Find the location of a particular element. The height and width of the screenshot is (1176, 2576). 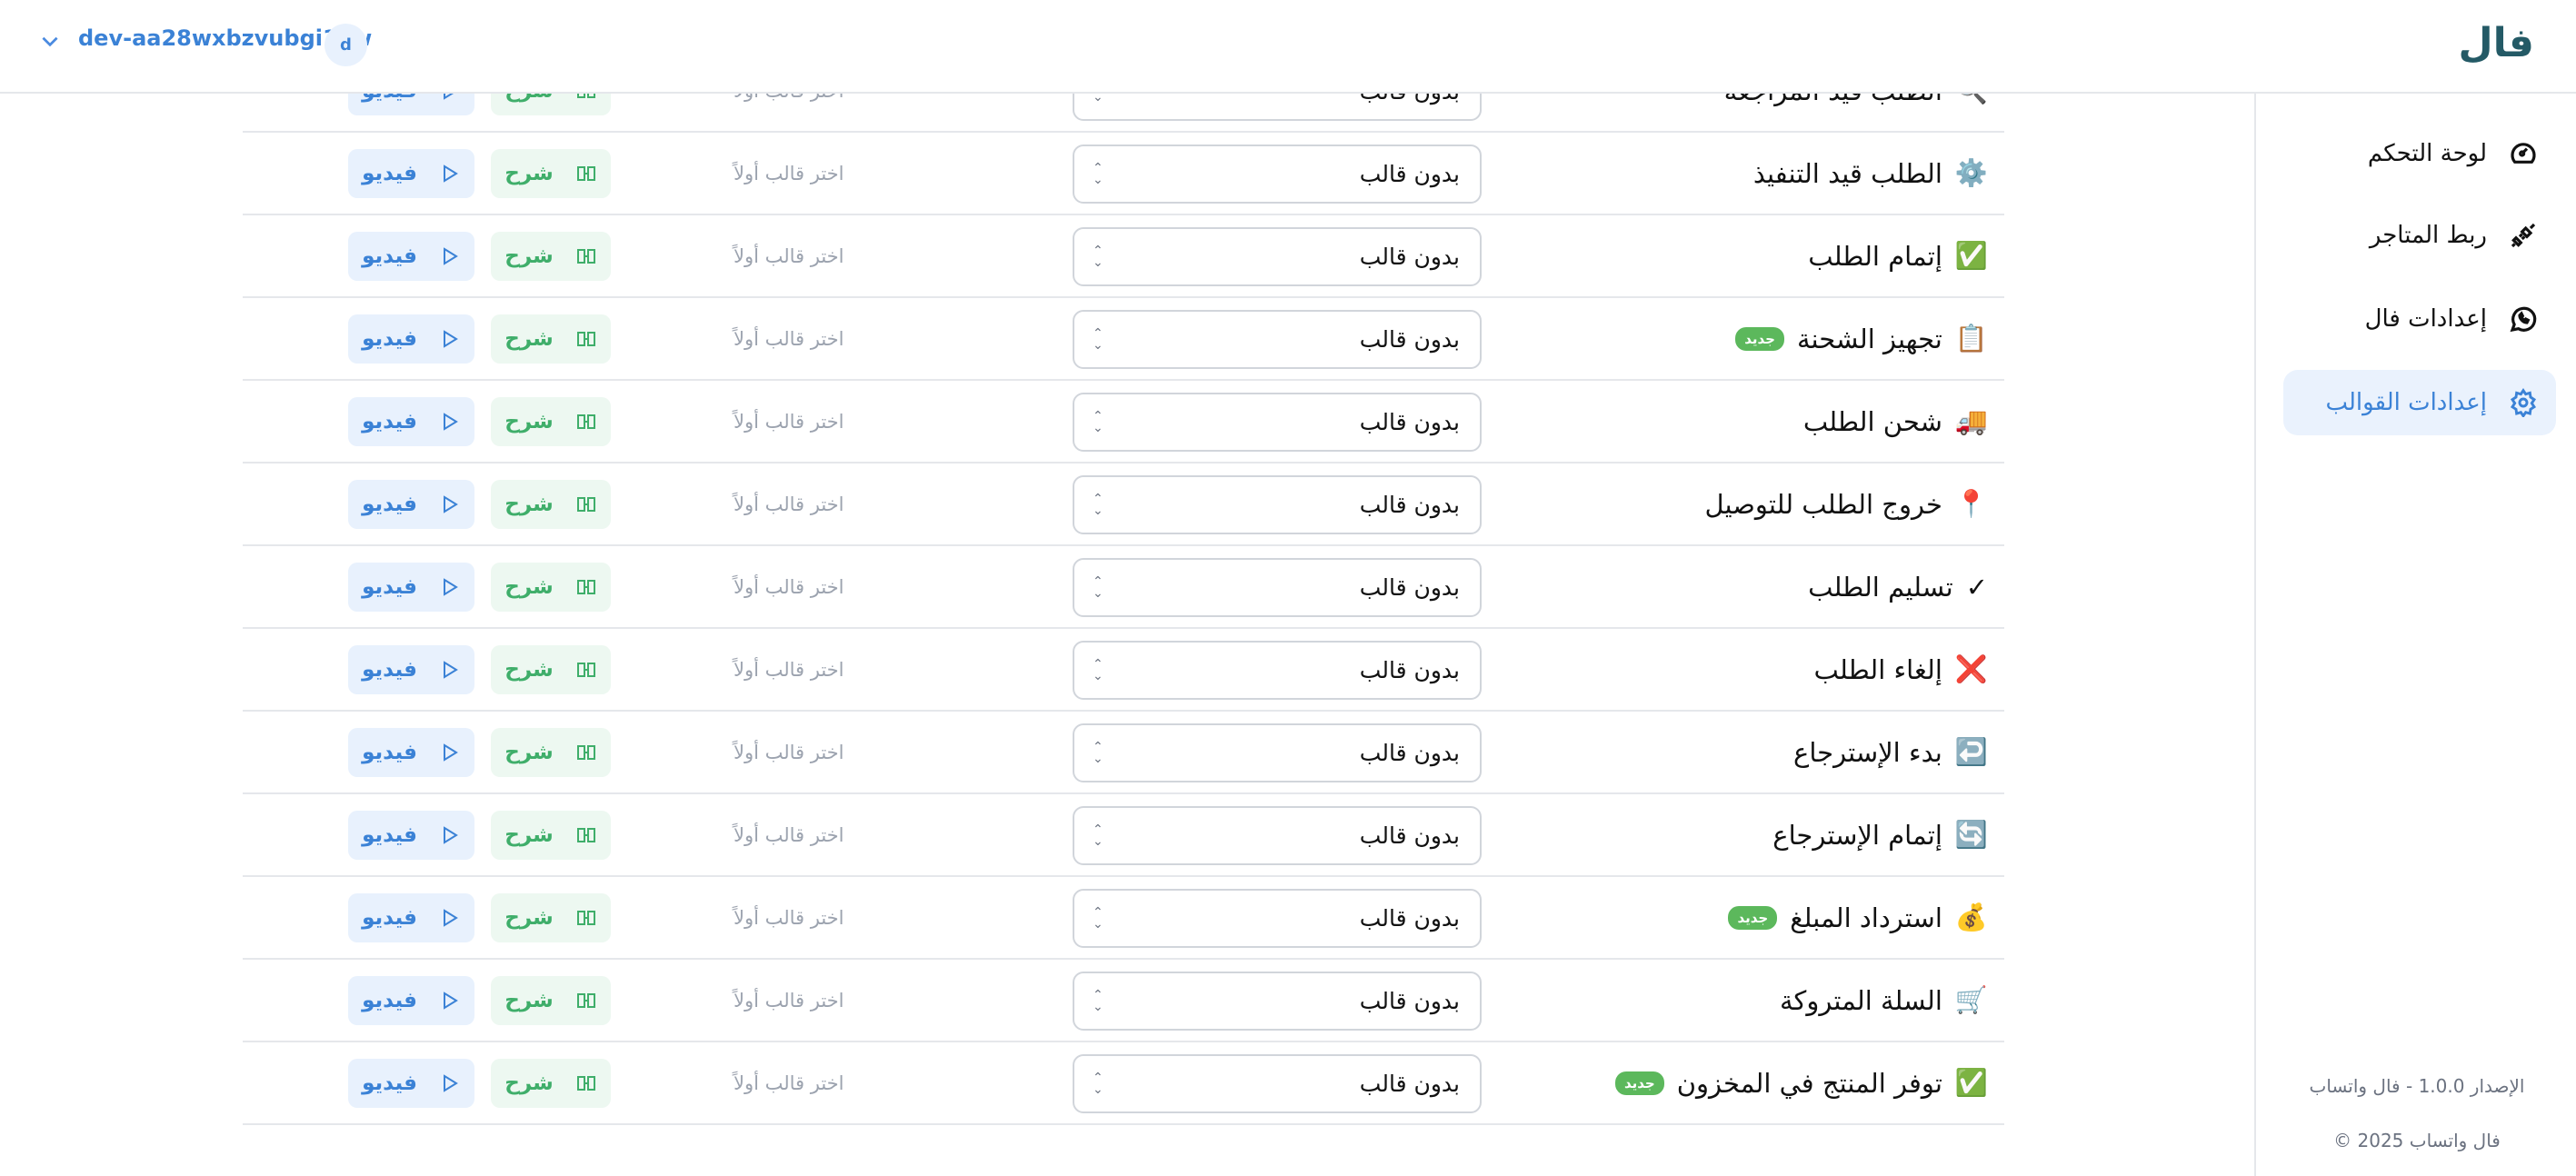

sidebar-item-fal-settings: إعدادات فال is located at coordinates (2419, 319).